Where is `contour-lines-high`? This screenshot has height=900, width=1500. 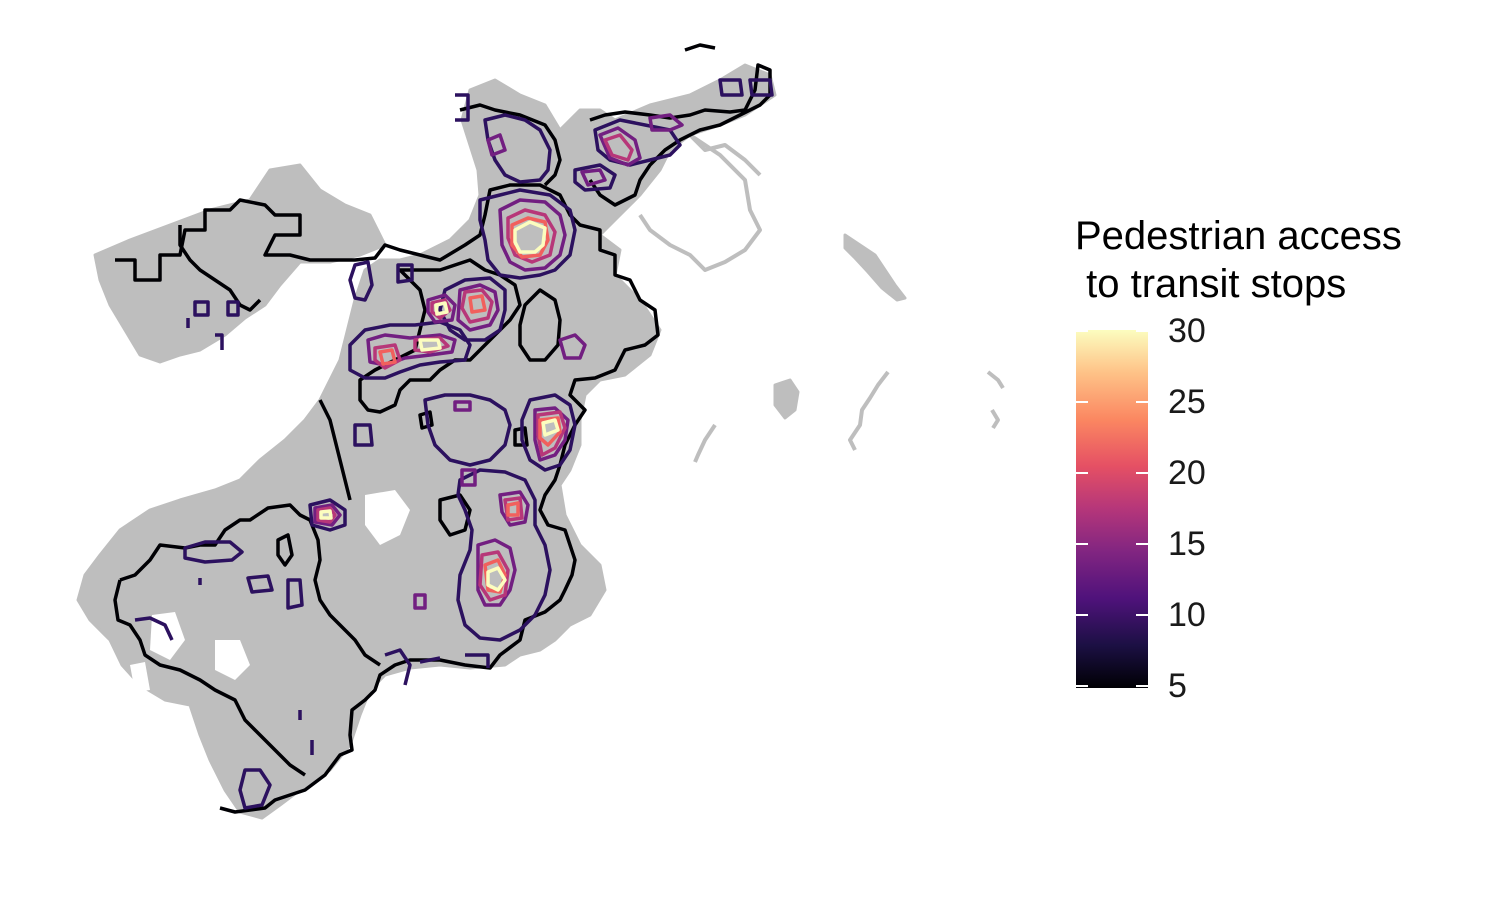 contour-lines-high is located at coordinates (498, 361).